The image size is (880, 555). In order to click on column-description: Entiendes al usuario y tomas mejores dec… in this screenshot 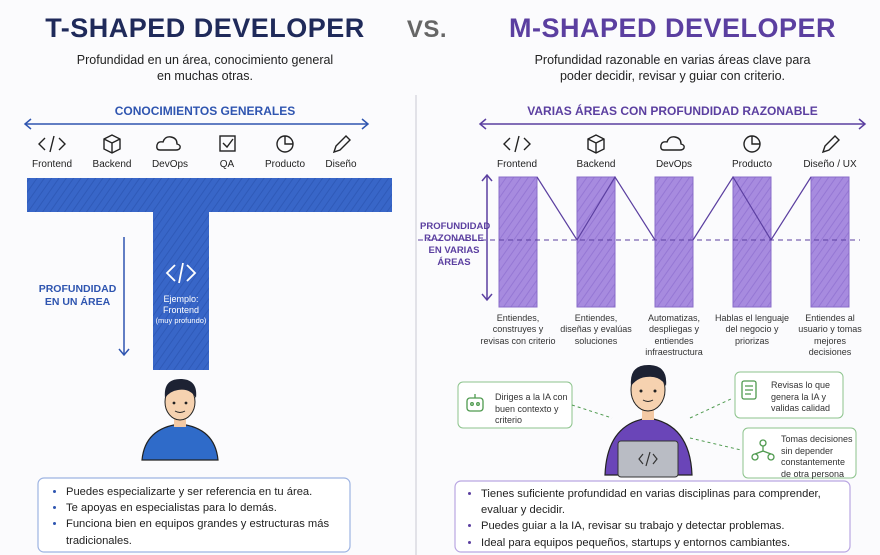, I will do `click(830, 335)`.